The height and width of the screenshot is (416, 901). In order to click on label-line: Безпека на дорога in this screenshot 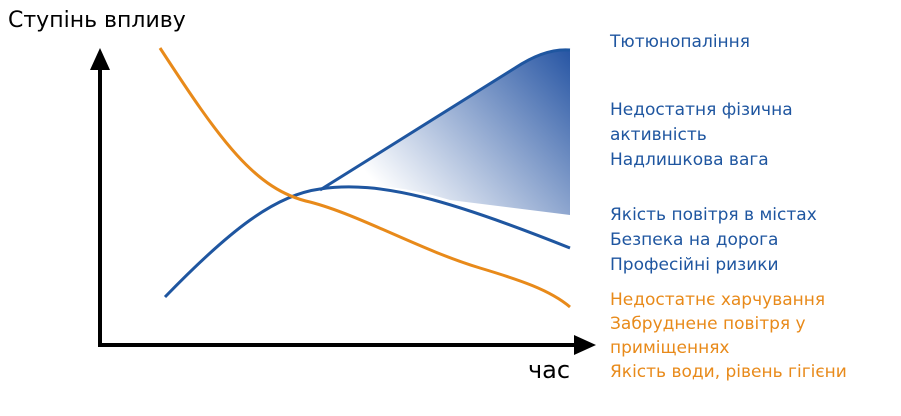, I will do `click(694, 240)`.